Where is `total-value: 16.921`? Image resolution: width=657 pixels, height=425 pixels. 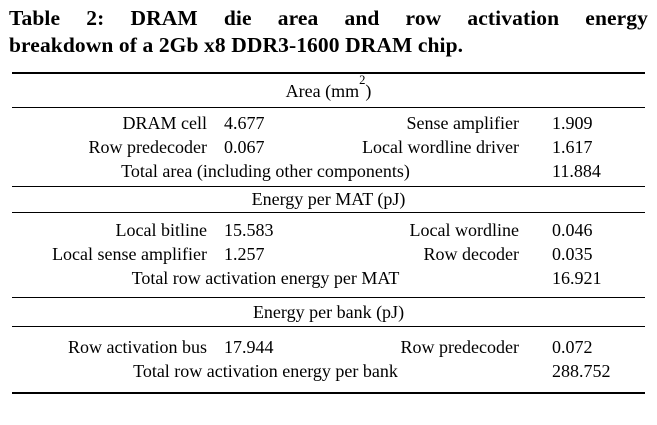 total-value: 16.921 is located at coordinates (577, 278).